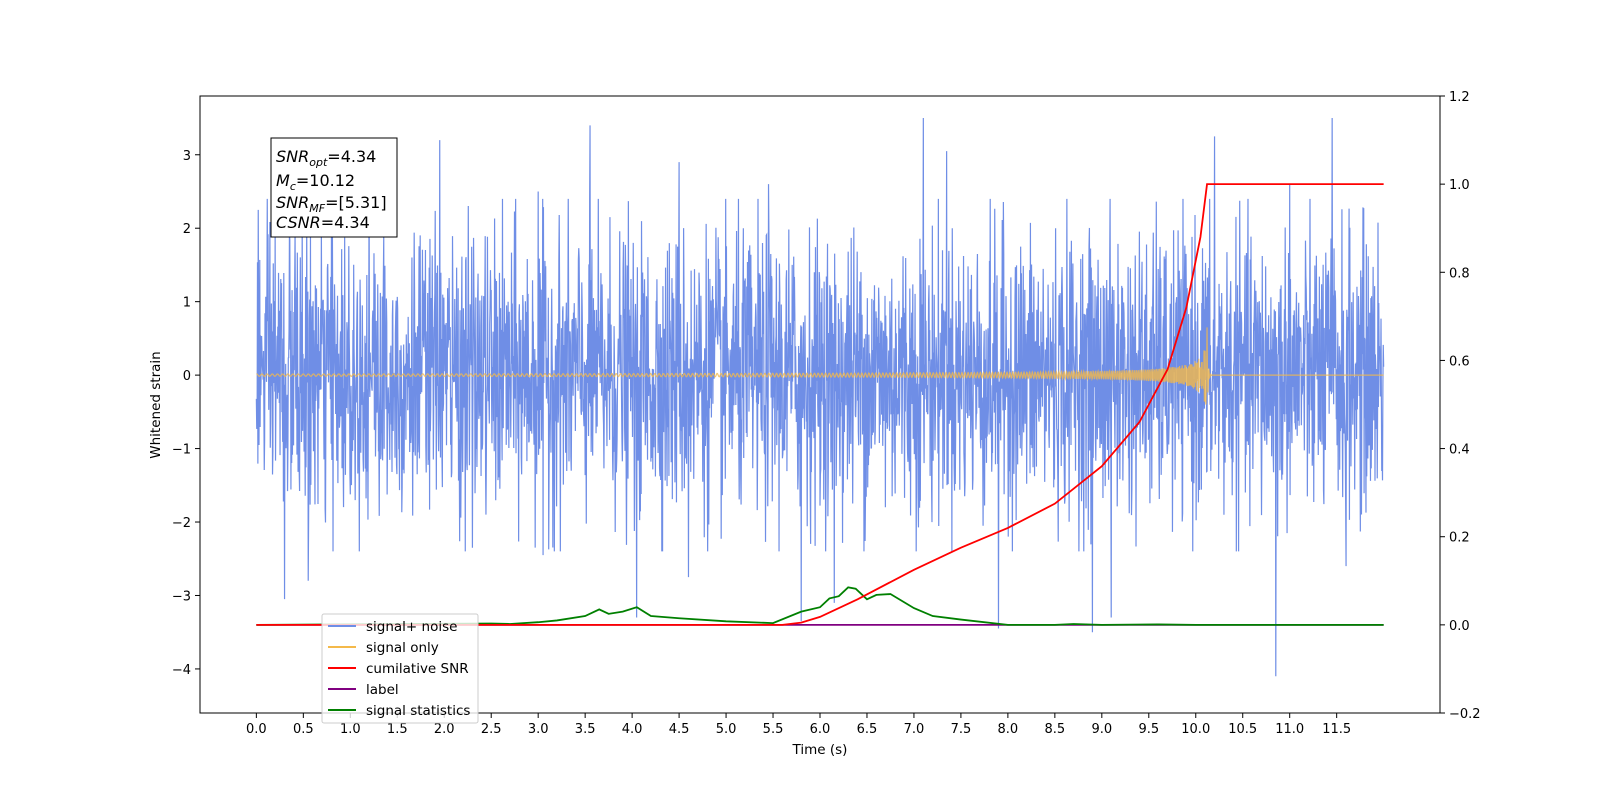 The image size is (1600, 800). I want to click on x-tick-label: 3.0, so click(538, 729).